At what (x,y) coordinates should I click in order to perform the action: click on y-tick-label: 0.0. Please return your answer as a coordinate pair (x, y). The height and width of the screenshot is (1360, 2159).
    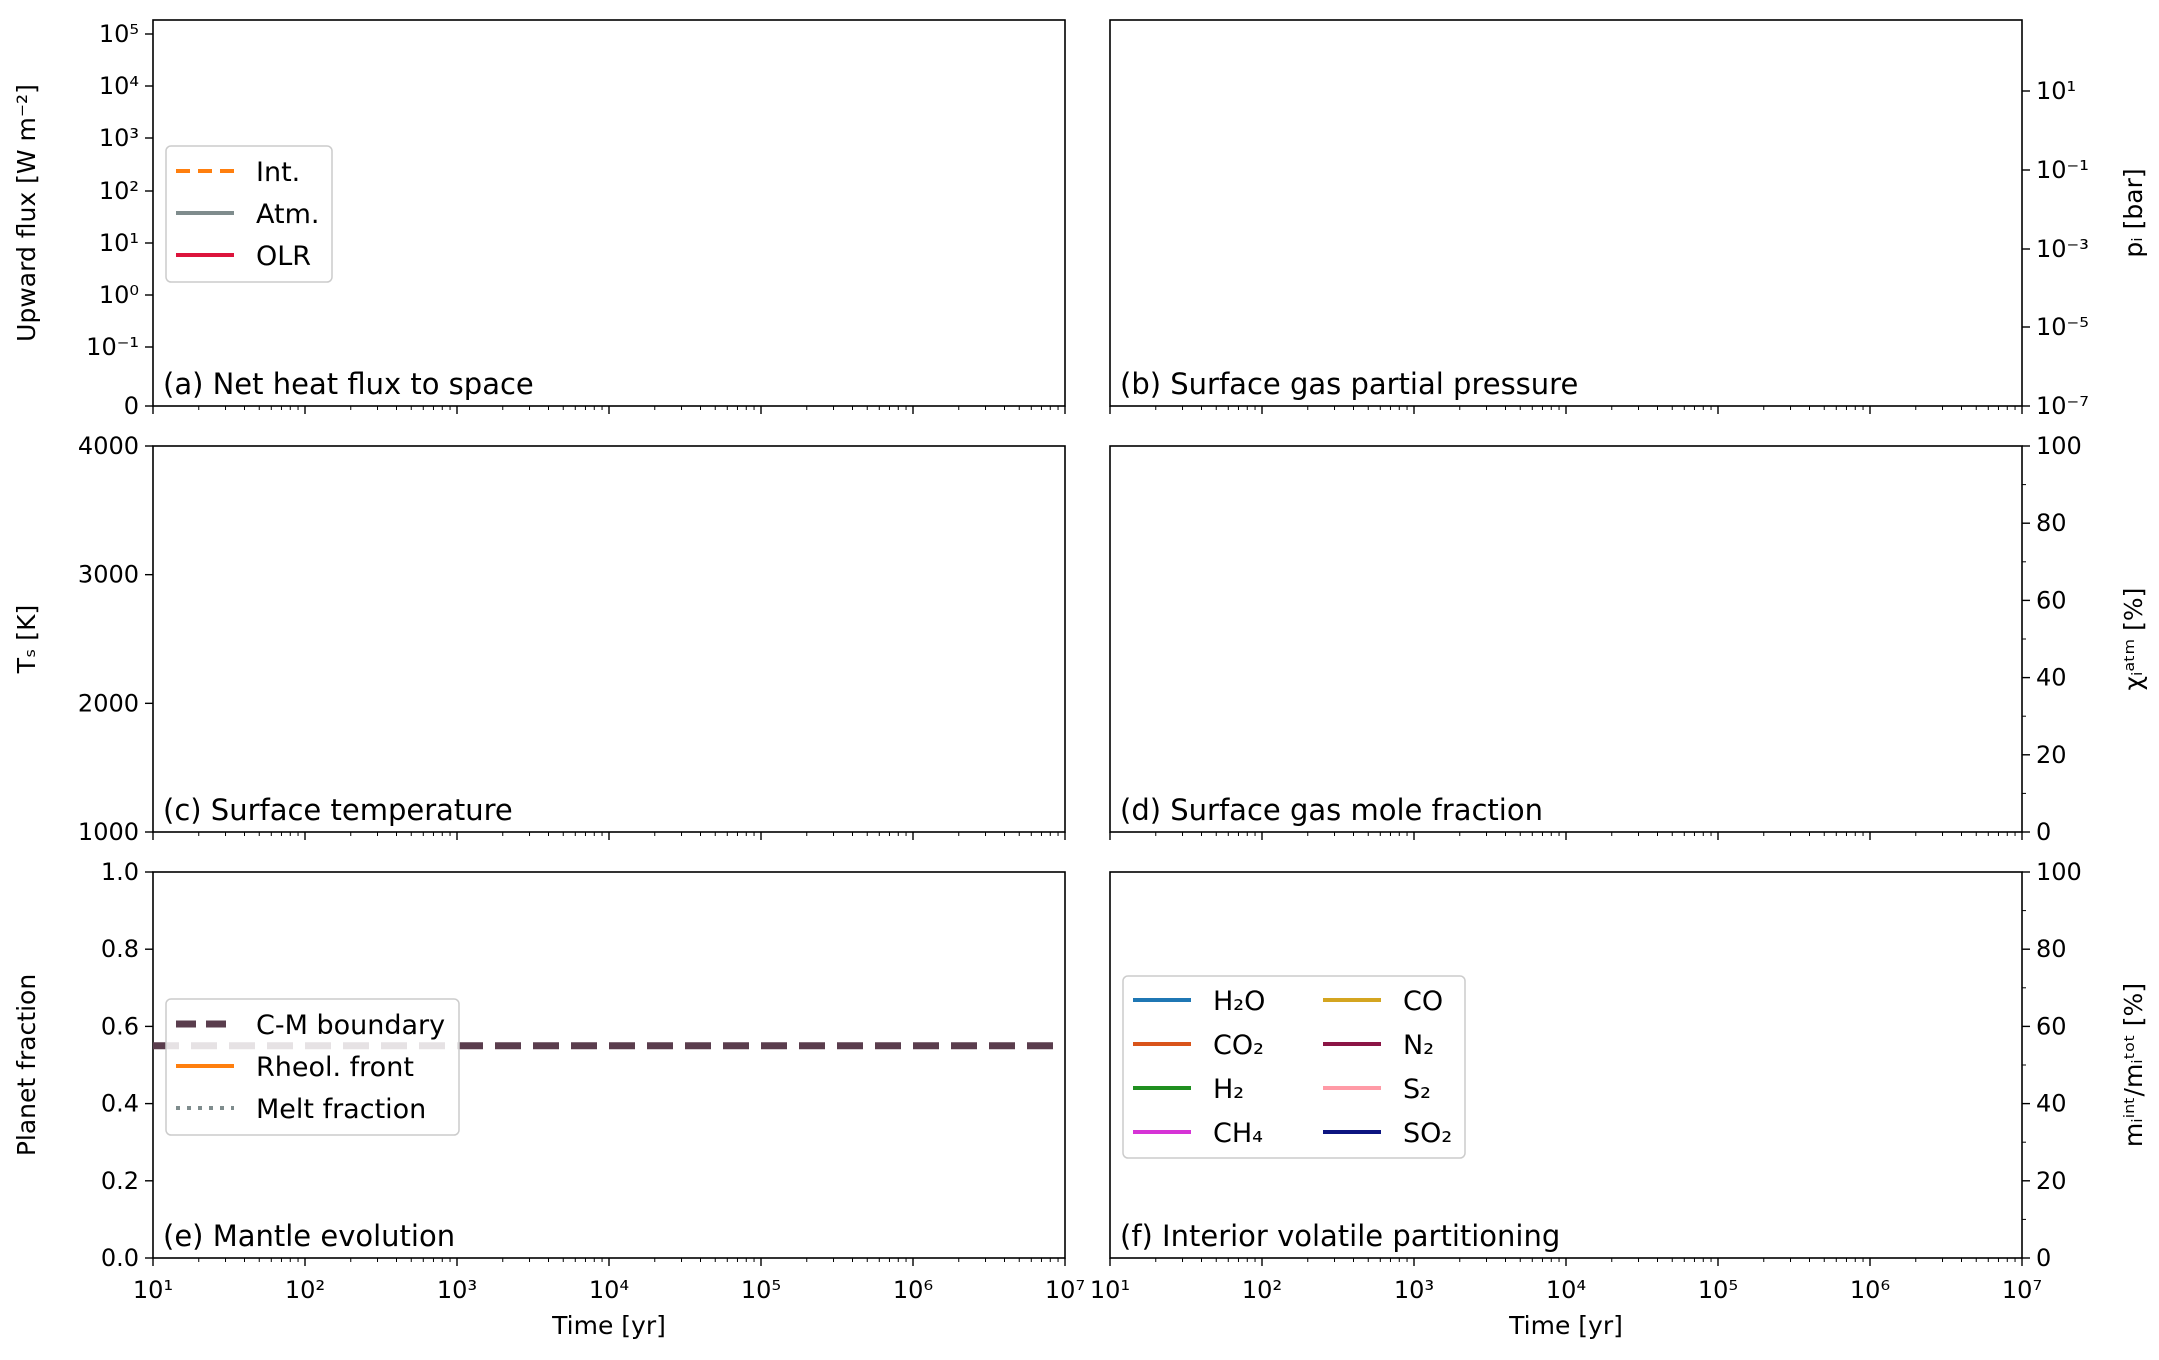
    Looking at the image, I should click on (120, 1258).